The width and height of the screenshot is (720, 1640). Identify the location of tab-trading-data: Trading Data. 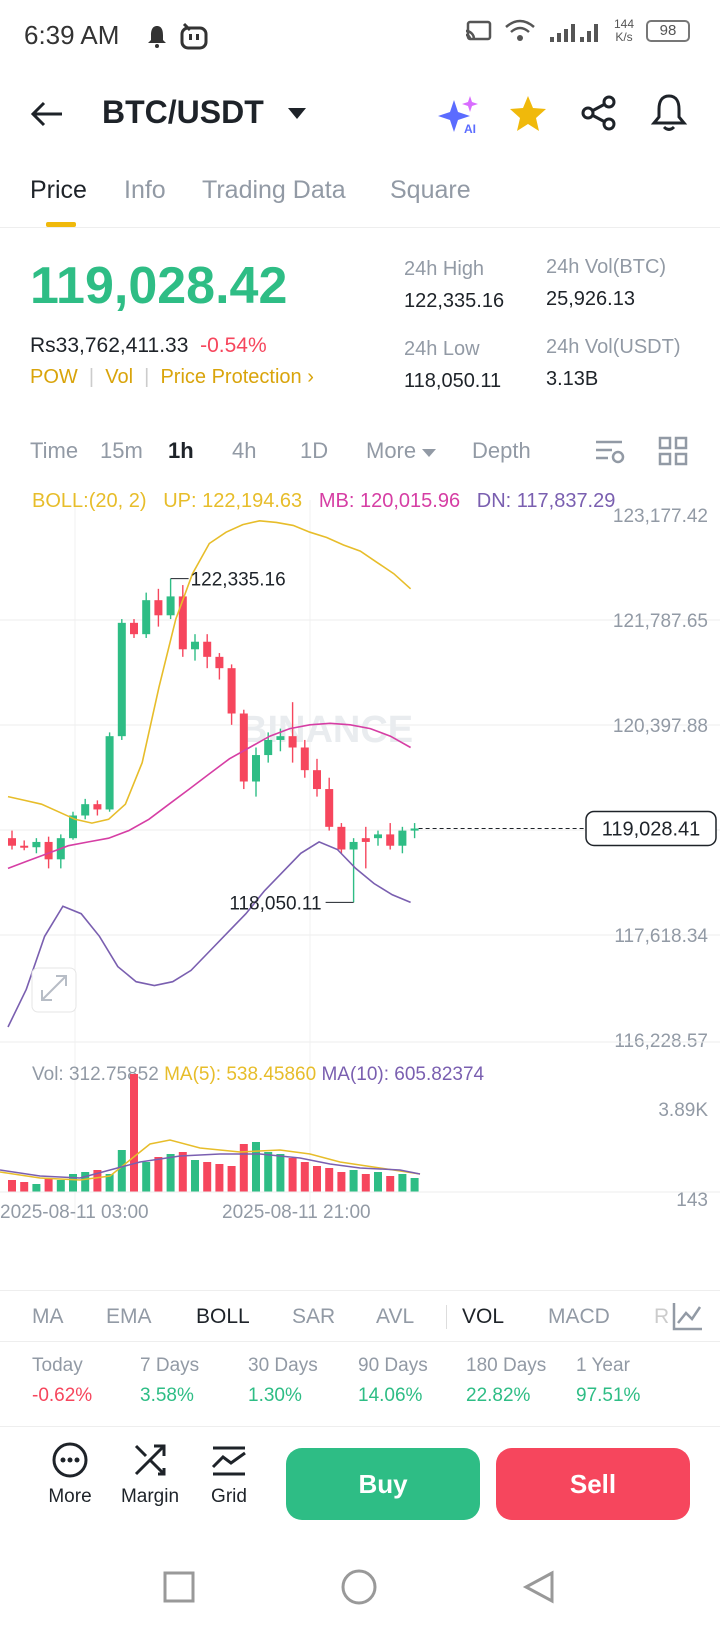
(274, 190).